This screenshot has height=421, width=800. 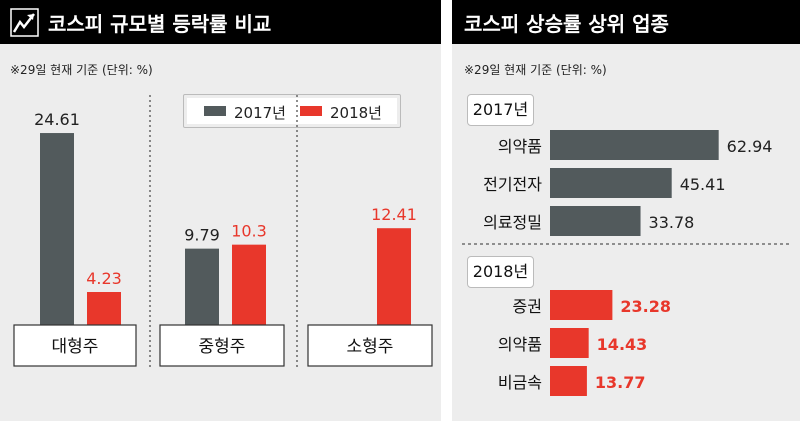 I want to click on category-box-중형주, so click(x=222, y=345).